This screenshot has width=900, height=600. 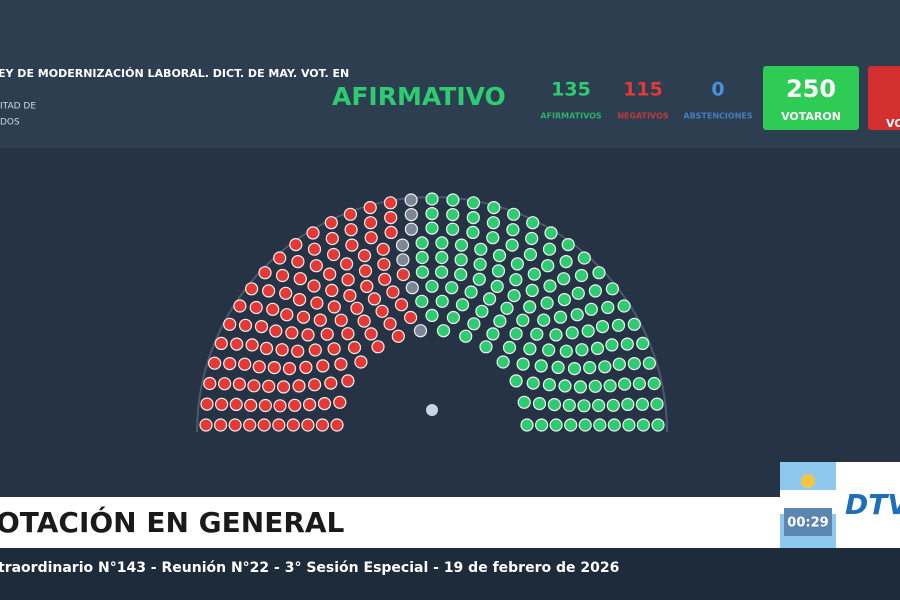 I want to click on logo: DTV, so click(x=872, y=504).